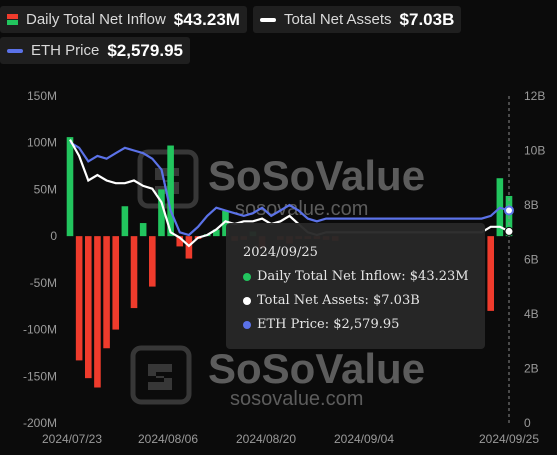  Describe the element at coordinates (316, 175) in the screenshot. I see `watermark-brand-top: SoSoValue` at that location.